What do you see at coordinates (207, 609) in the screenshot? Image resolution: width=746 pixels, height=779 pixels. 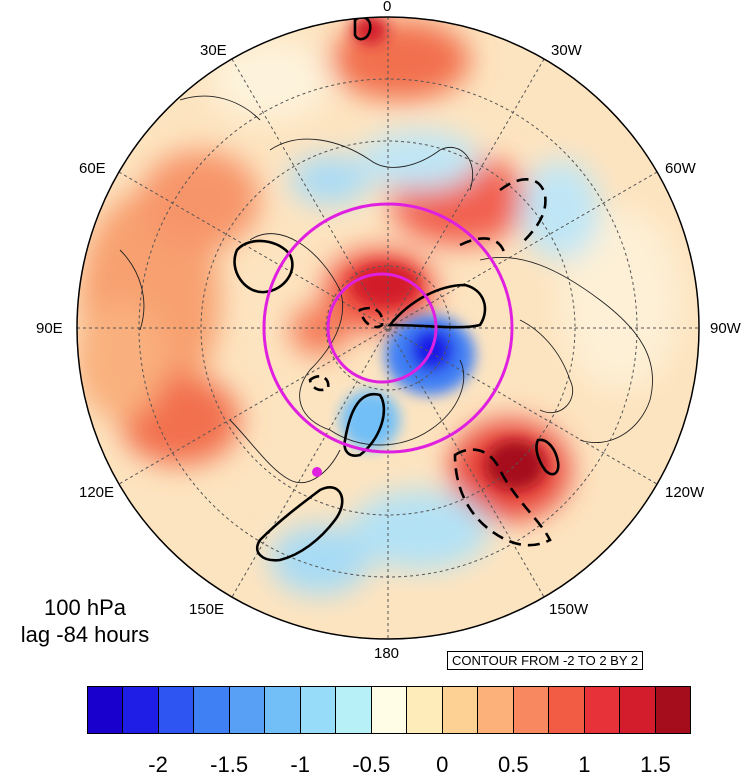 I see `lon-label-150e: 150E` at bounding box center [207, 609].